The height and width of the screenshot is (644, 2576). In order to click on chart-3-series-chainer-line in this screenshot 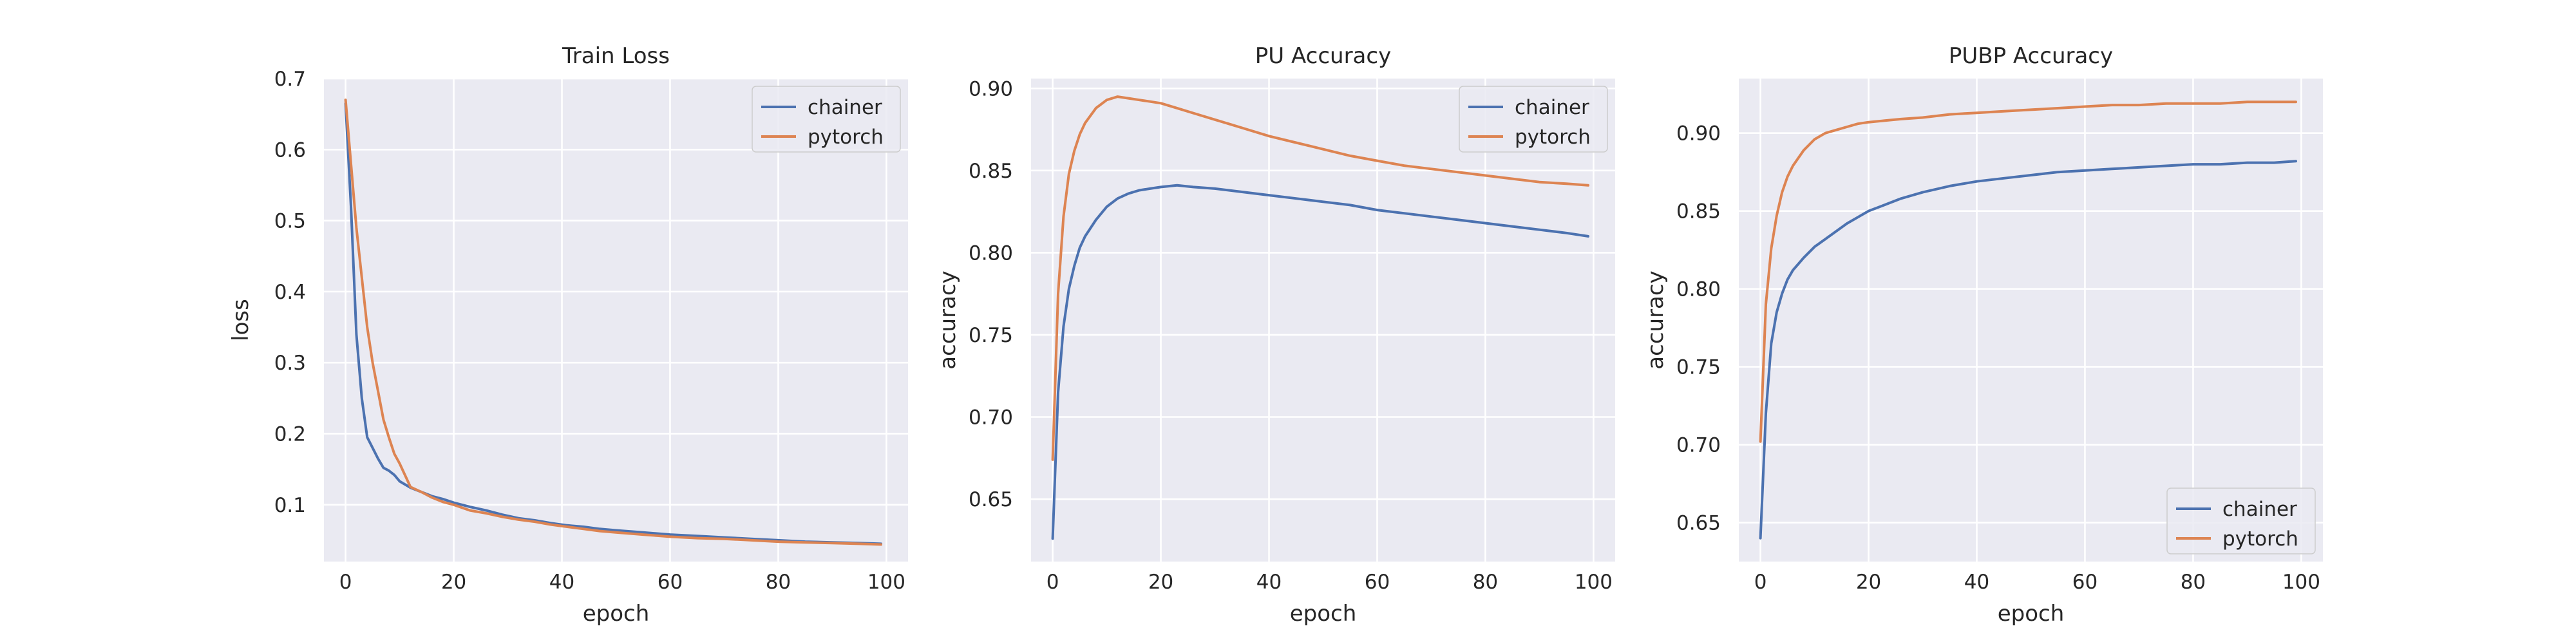, I will do `click(2028, 350)`.